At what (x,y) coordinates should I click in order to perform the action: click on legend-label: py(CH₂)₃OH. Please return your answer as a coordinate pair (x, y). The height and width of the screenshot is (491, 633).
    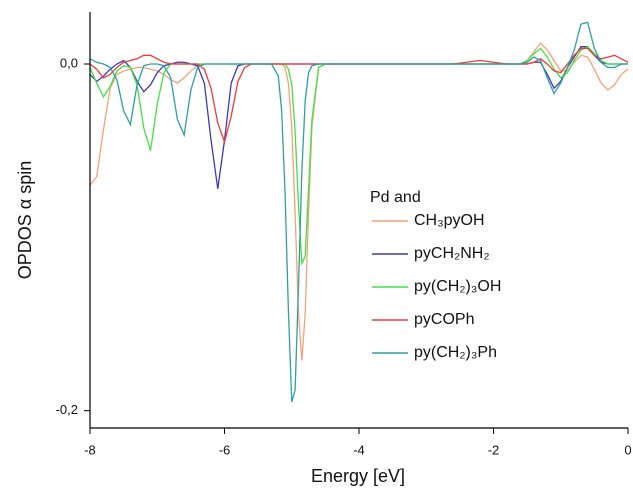
    Looking at the image, I should click on (457, 286).